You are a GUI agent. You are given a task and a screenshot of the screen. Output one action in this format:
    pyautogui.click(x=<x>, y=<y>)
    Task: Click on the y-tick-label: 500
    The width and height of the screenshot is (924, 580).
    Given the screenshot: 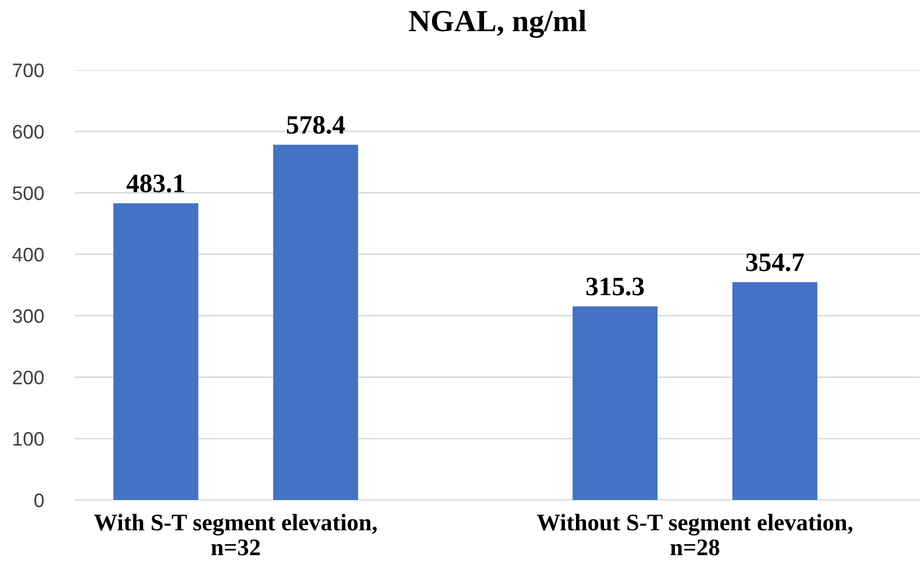 What is the action you would take?
    pyautogui.click(x=28, y=193)
    